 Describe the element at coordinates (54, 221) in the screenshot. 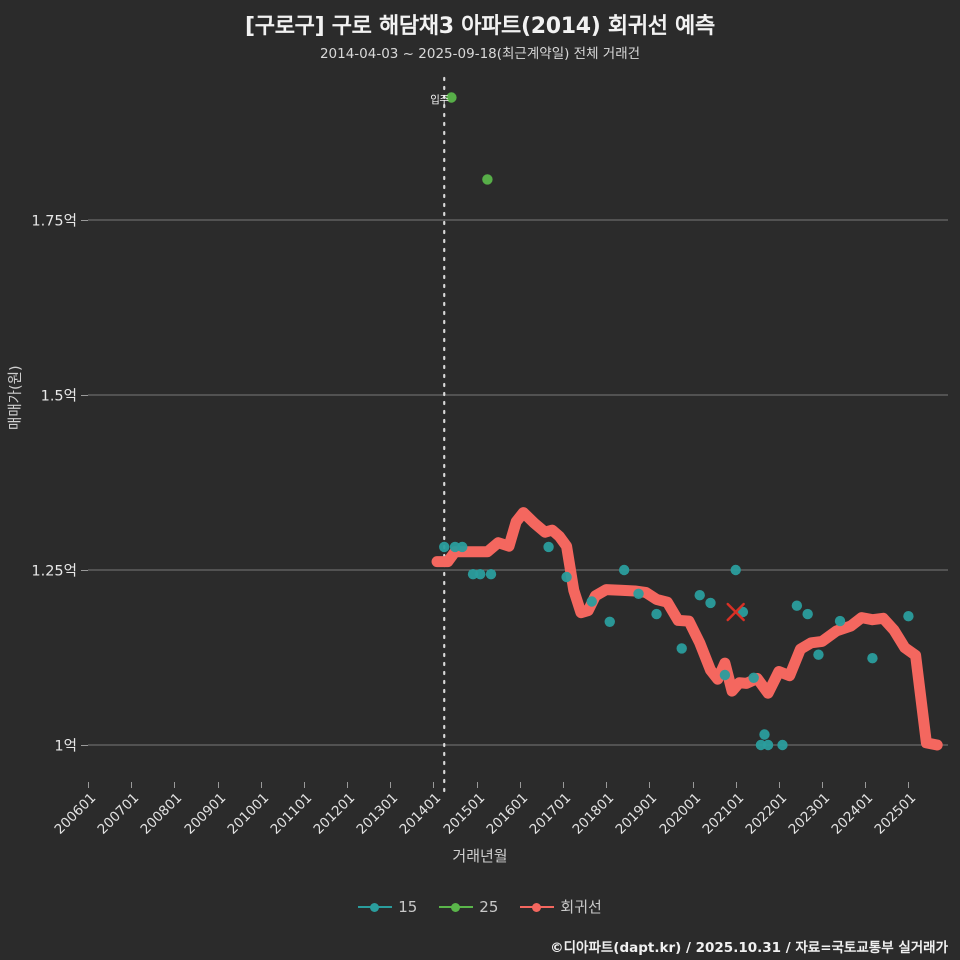

I see `y-tick-label: 1.75억` at that location.